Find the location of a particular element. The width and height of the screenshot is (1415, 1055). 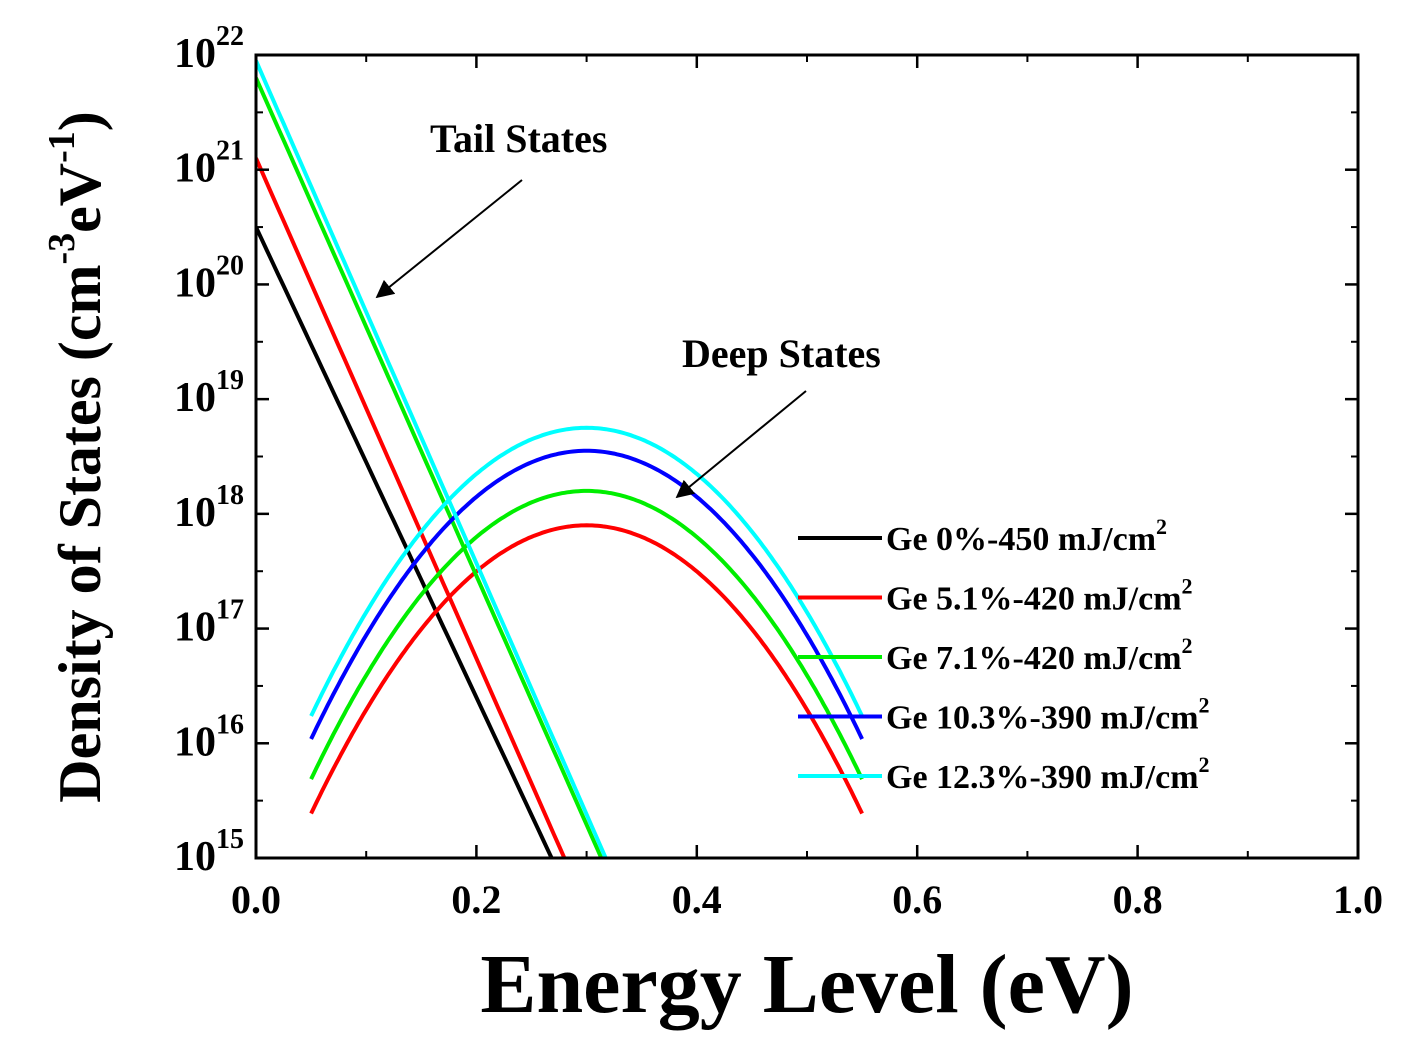

y-tick-label: 1021 is located at coordinates (209, 164).